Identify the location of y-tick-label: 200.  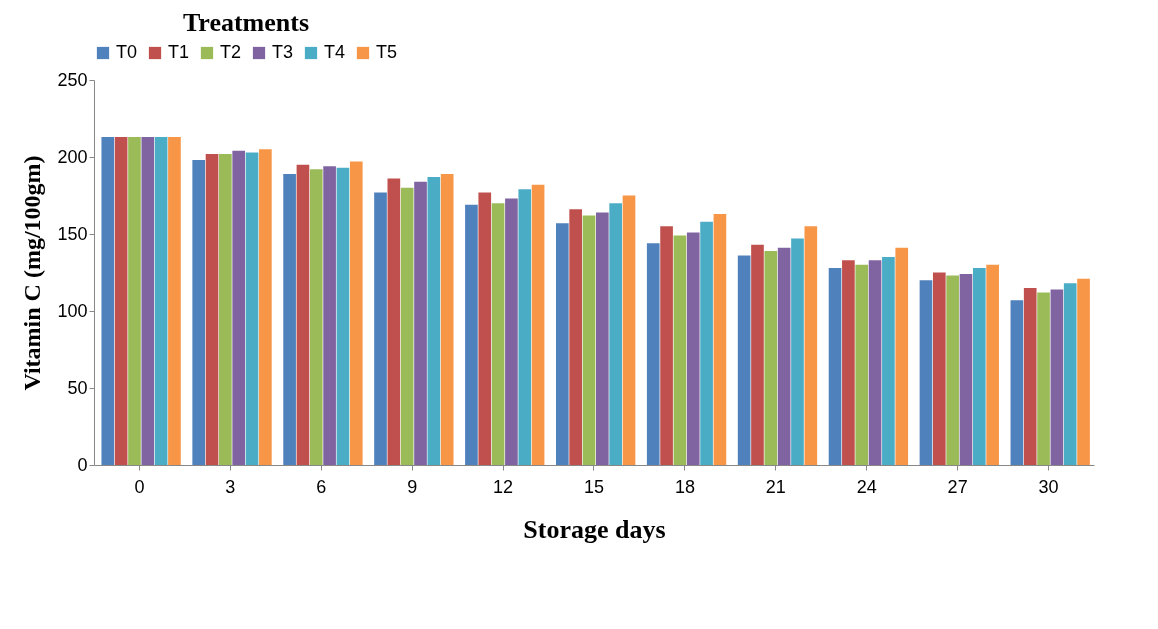
(72, 156).